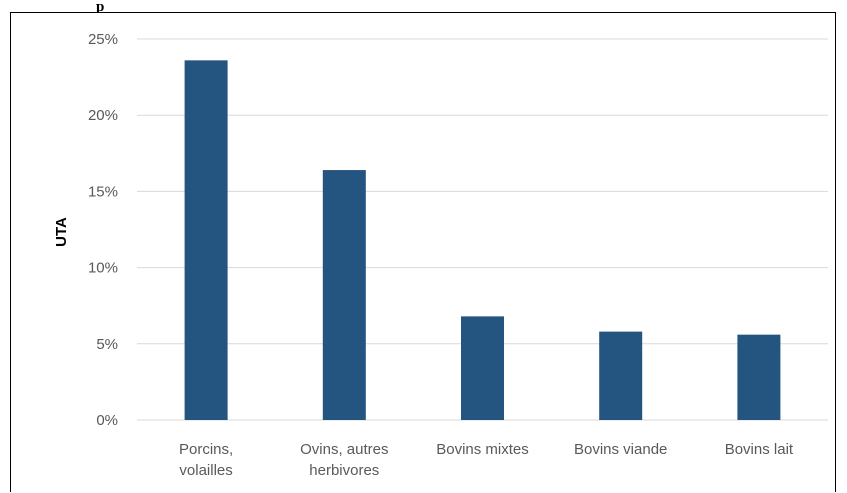 The image size is (847, 493). What do you see at coordinates (423, 7) in the screenshot?
I see `top-caption: p` at bounding box center [423, 7].